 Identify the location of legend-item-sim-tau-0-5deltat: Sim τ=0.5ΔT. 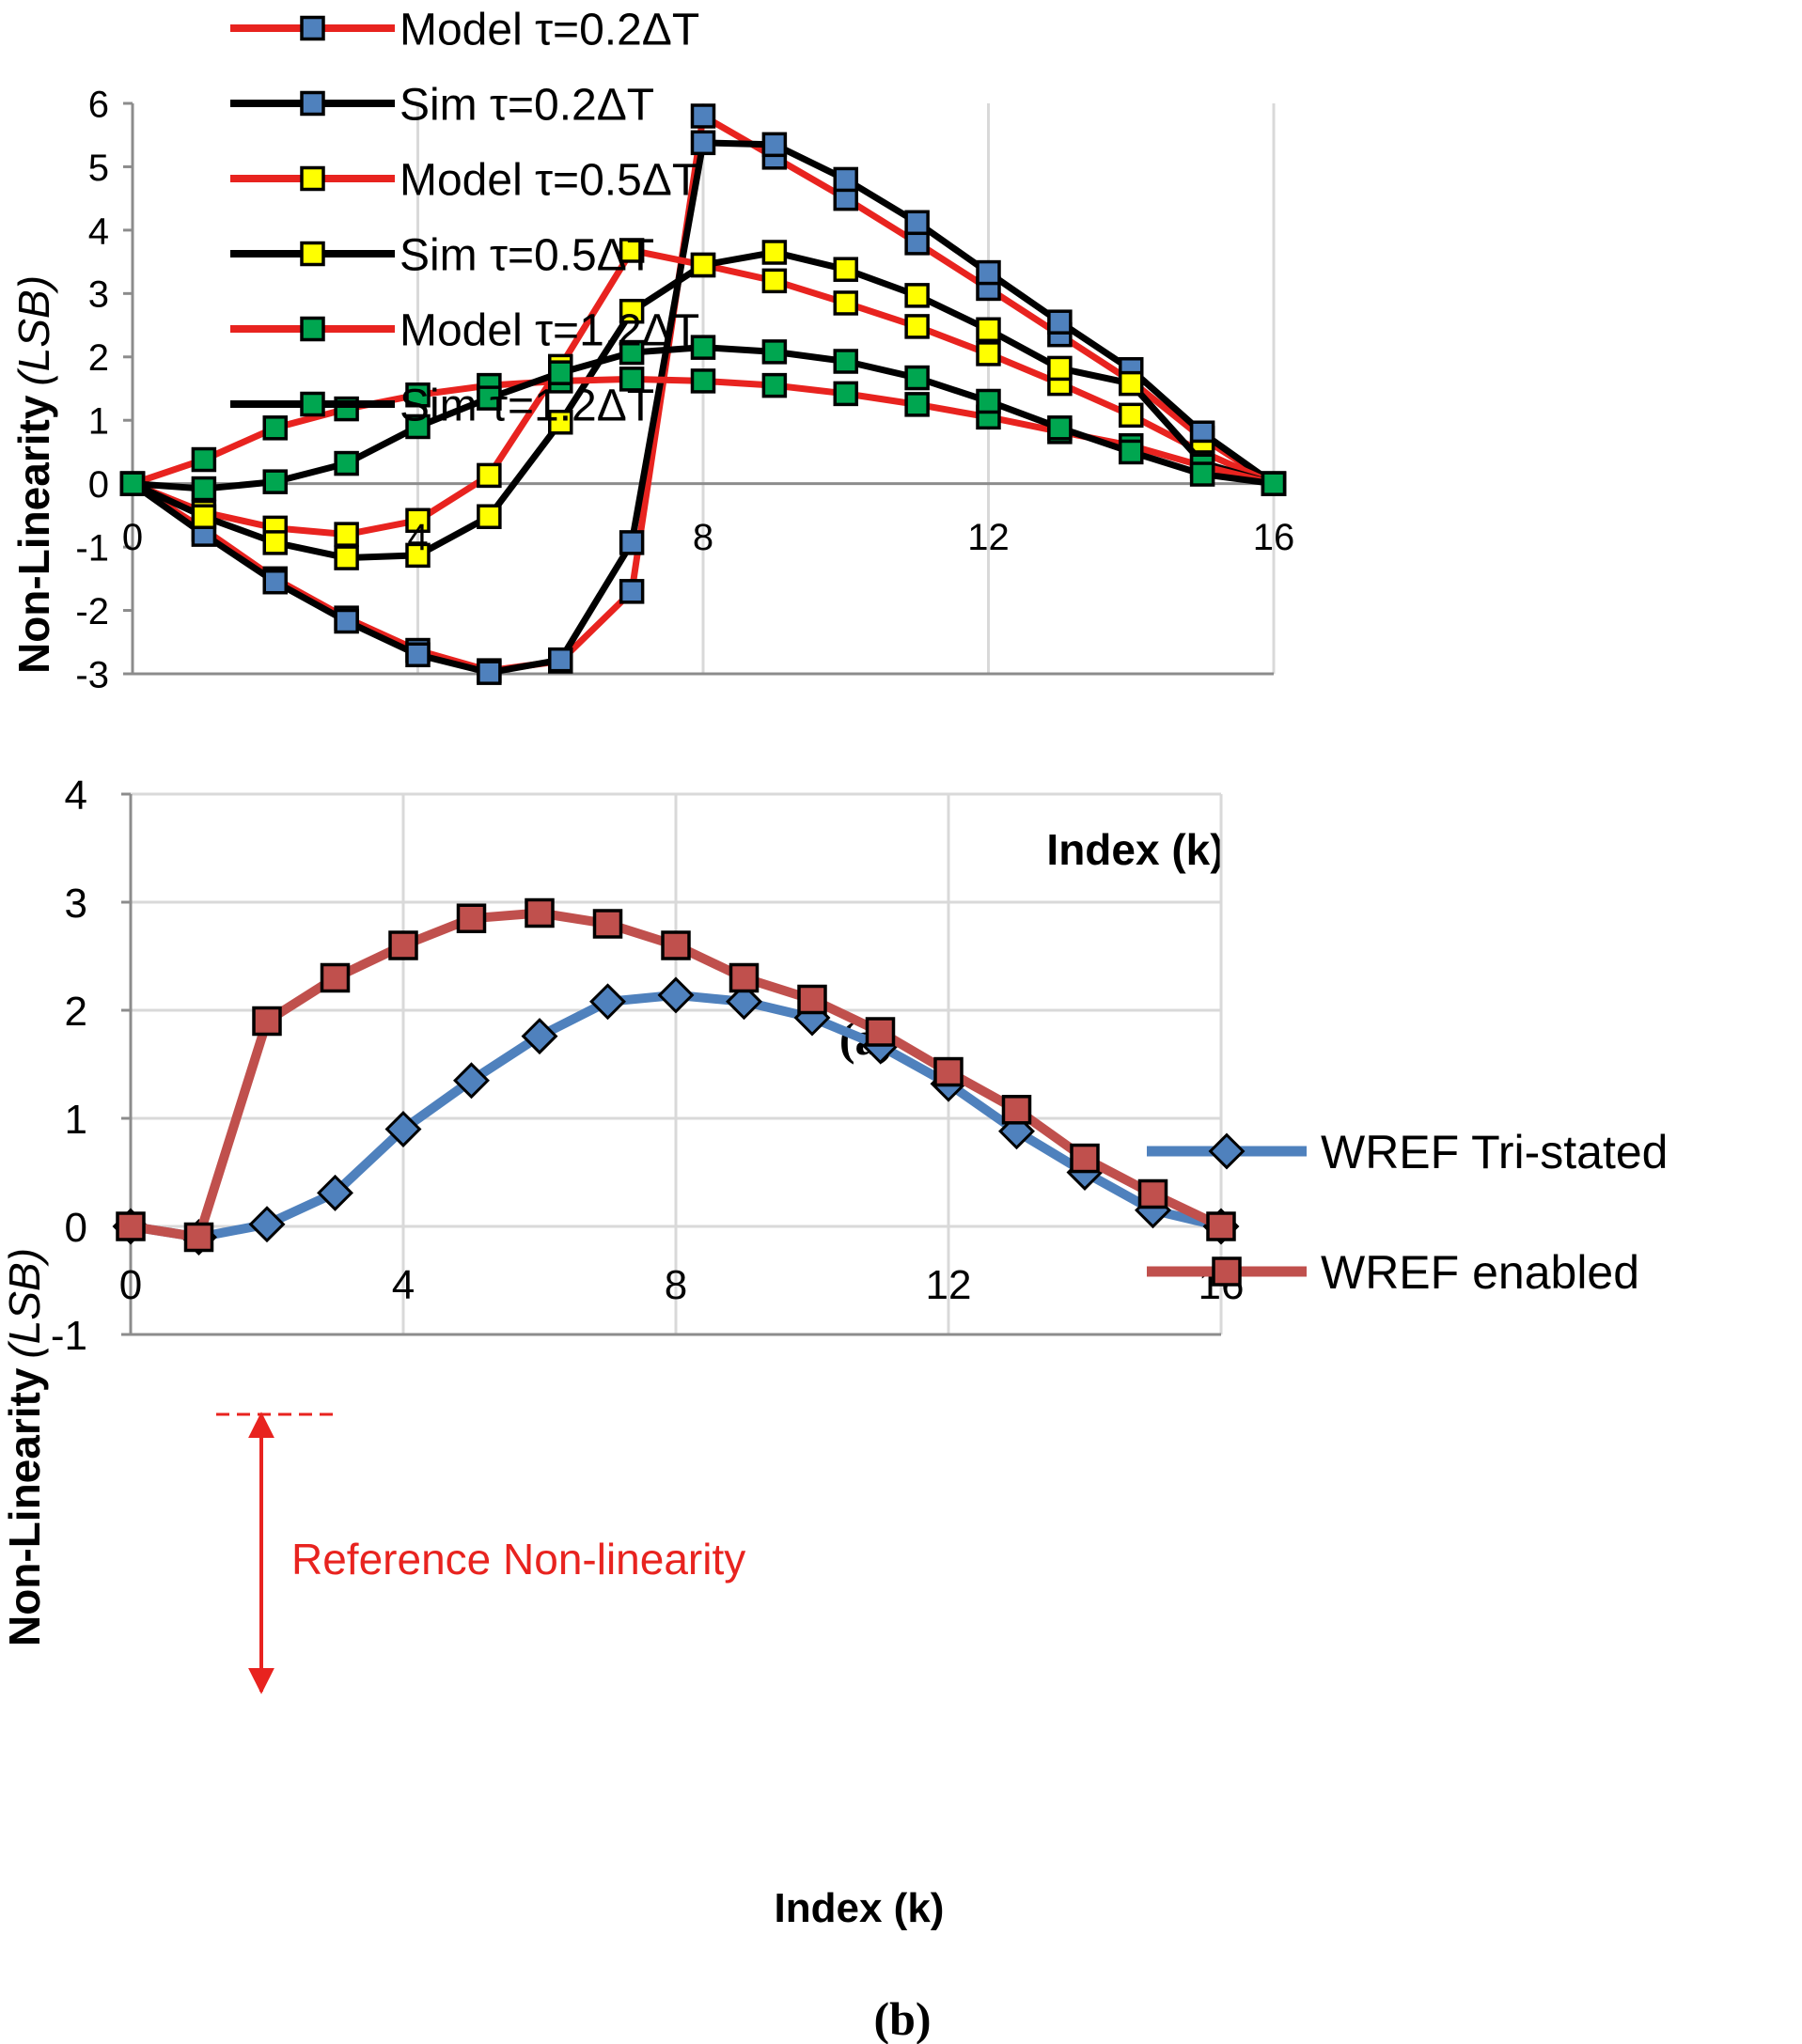
(442, 255).